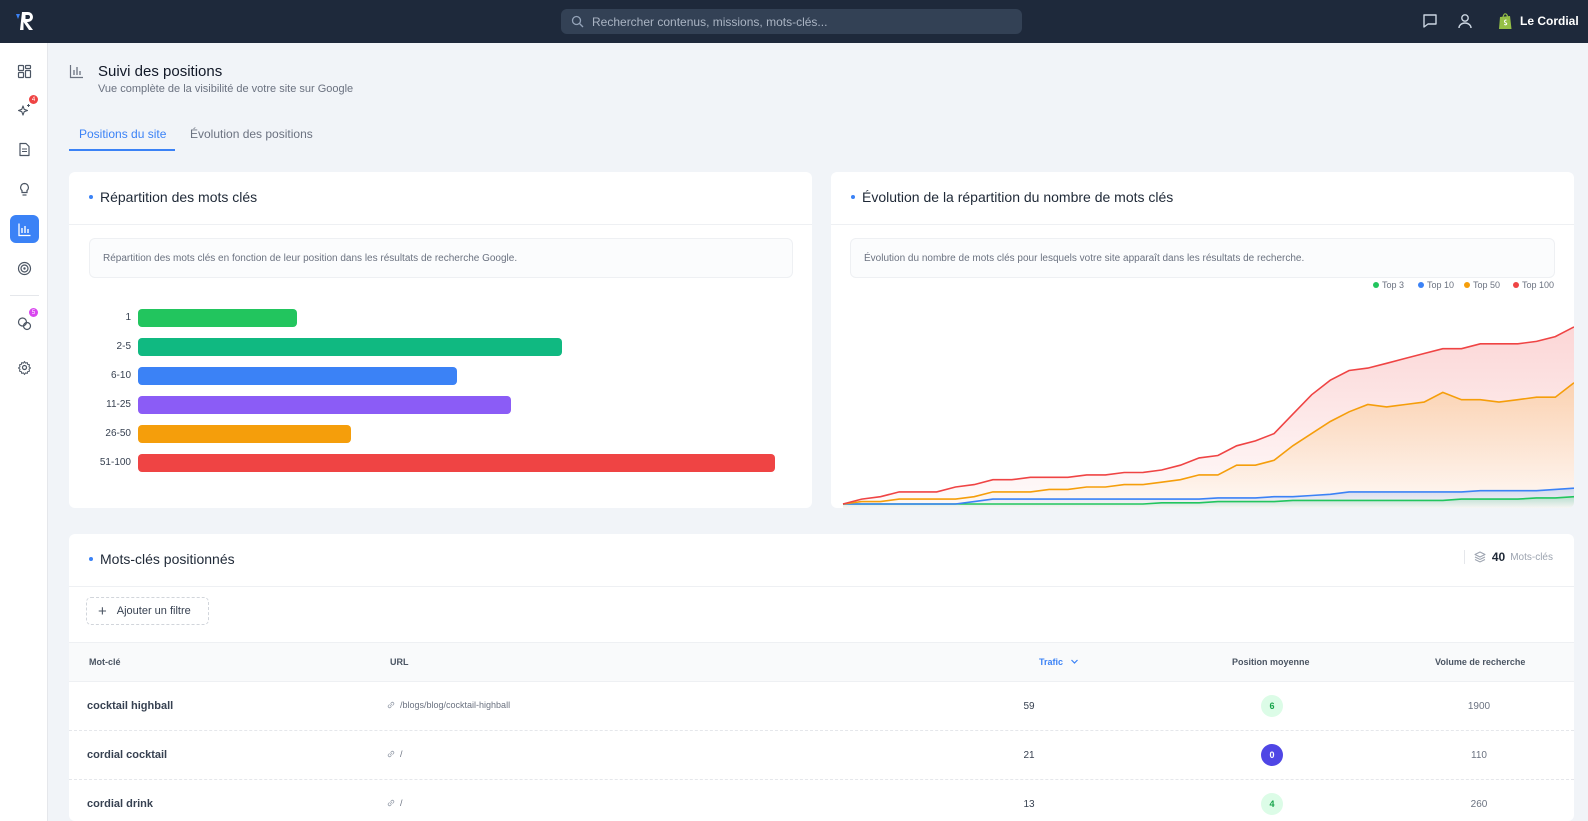  I want to click on layers-icon, so click(1480, 557).